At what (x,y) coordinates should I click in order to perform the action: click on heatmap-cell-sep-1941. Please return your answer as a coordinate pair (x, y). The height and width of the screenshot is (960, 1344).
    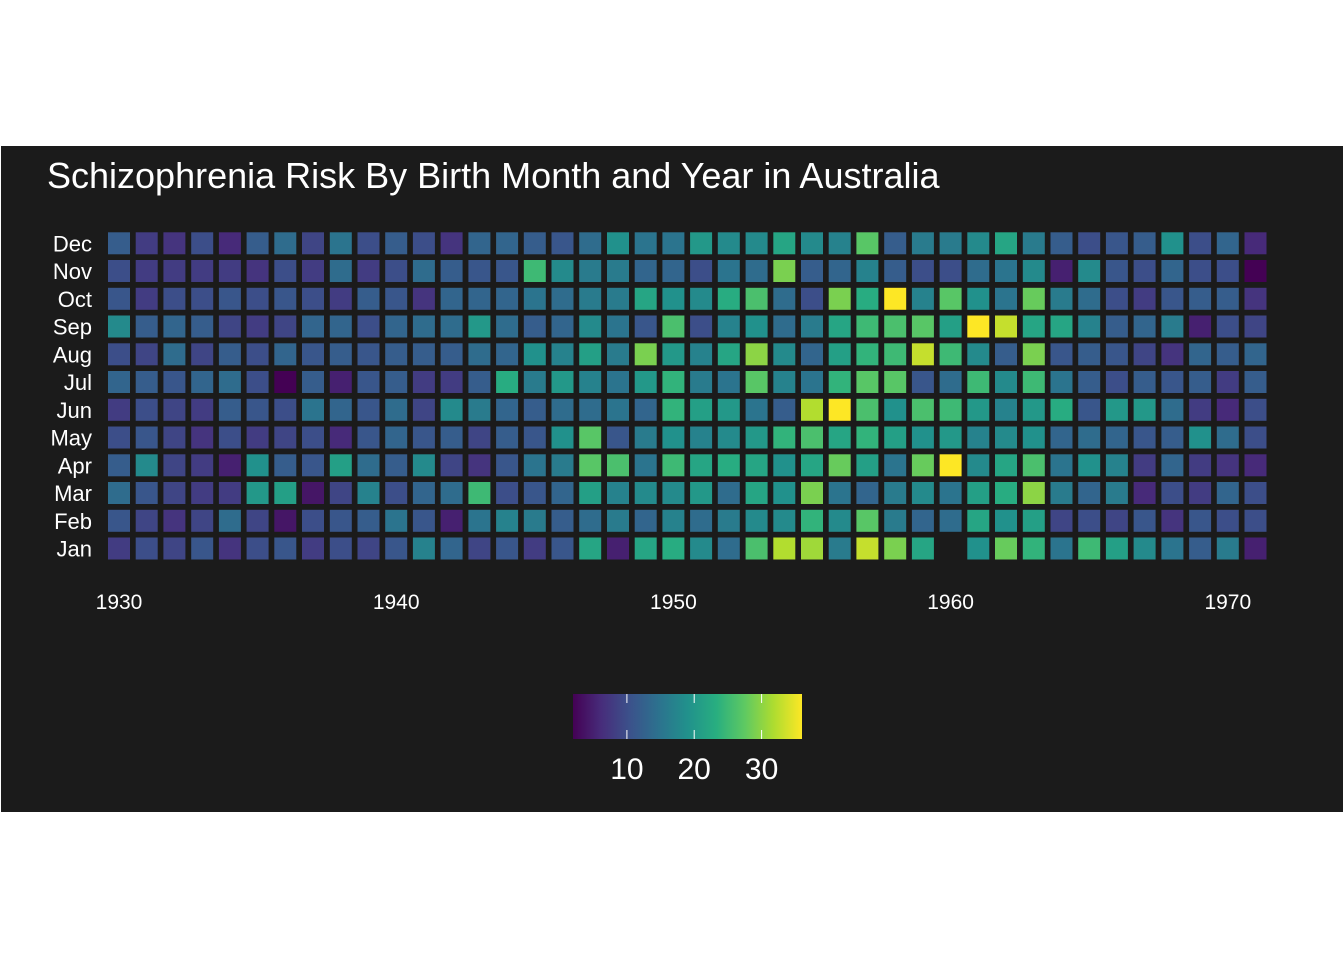
    Looking at the image, I should click on (423, 326).